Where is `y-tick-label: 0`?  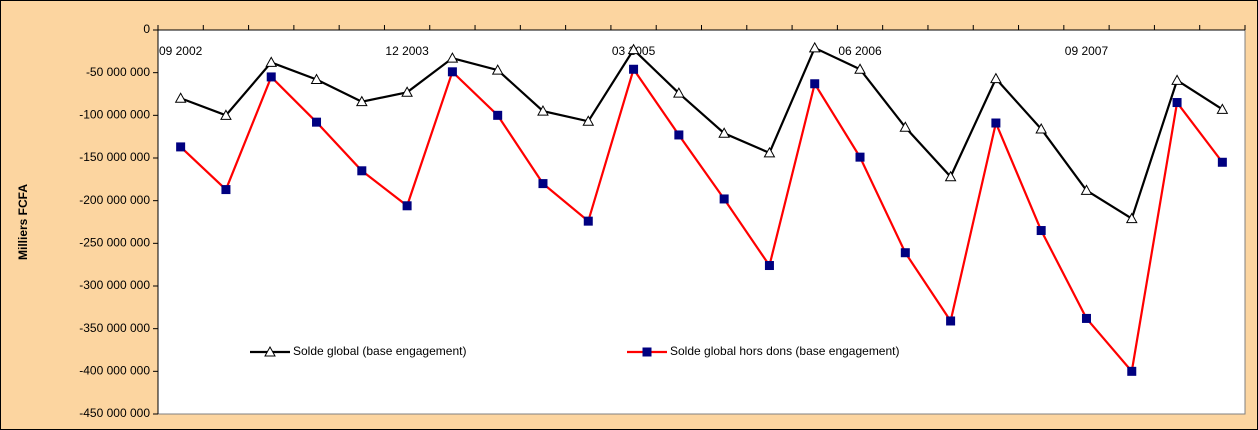 y-tick-label: 0 is located at coordinates (146, 29).